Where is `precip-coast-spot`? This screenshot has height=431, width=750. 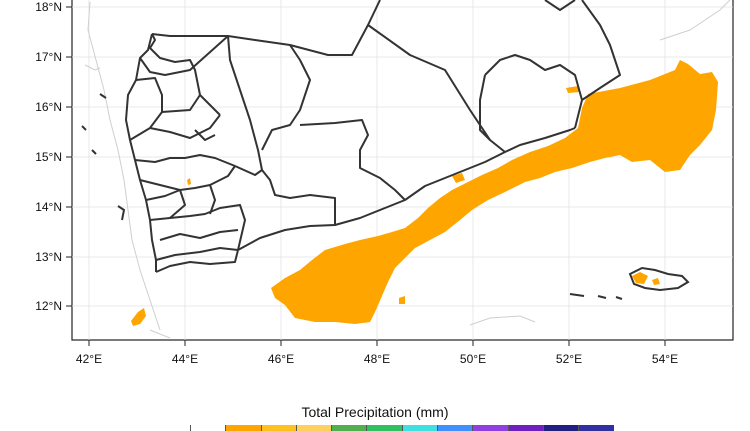 precip-coast-spot is located at coordinates (458, 178).